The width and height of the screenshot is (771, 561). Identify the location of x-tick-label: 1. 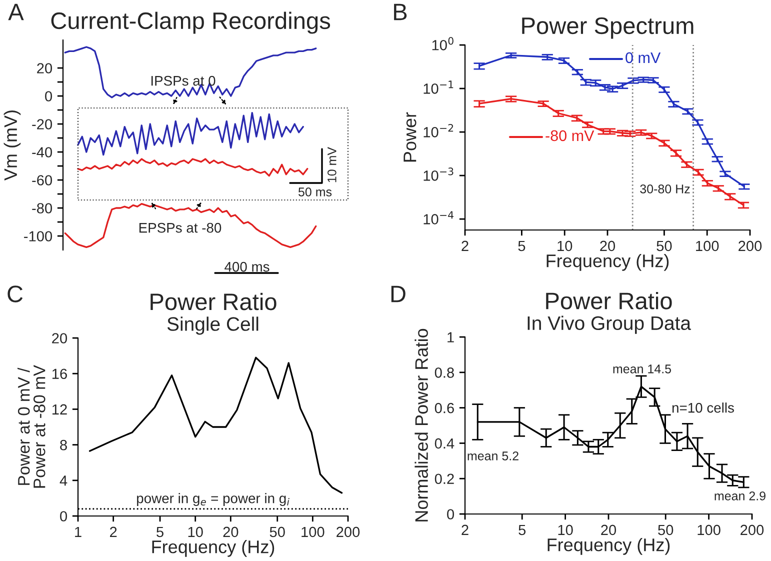
(78, 531).